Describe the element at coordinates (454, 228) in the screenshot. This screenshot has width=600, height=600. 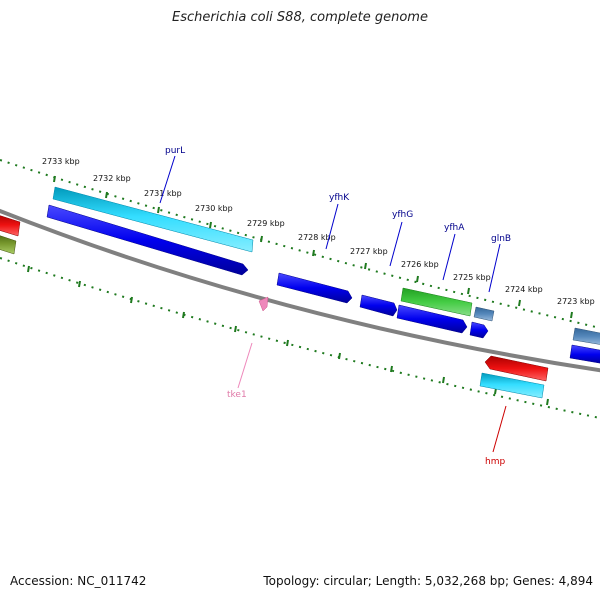
I see `gene-label-yfhA: yfhA` at that location.